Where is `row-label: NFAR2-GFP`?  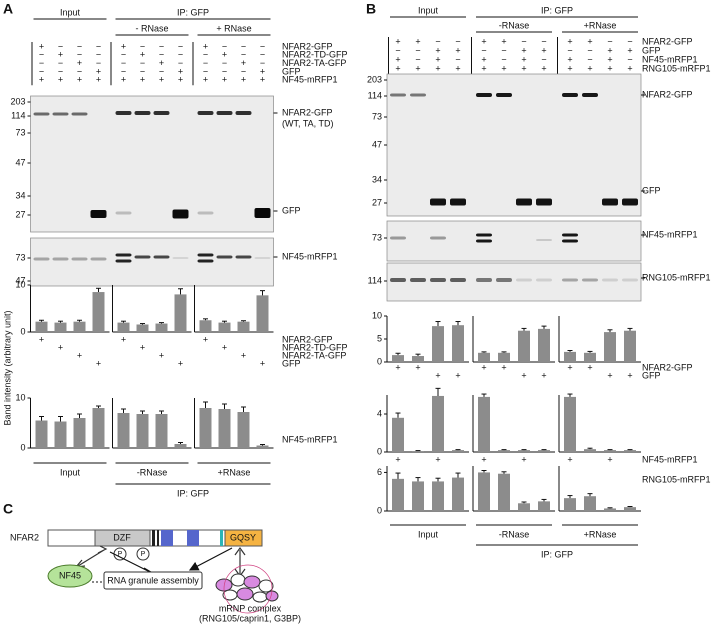 row-label: NFAR2-GFP is located at coordinates (667, 41).